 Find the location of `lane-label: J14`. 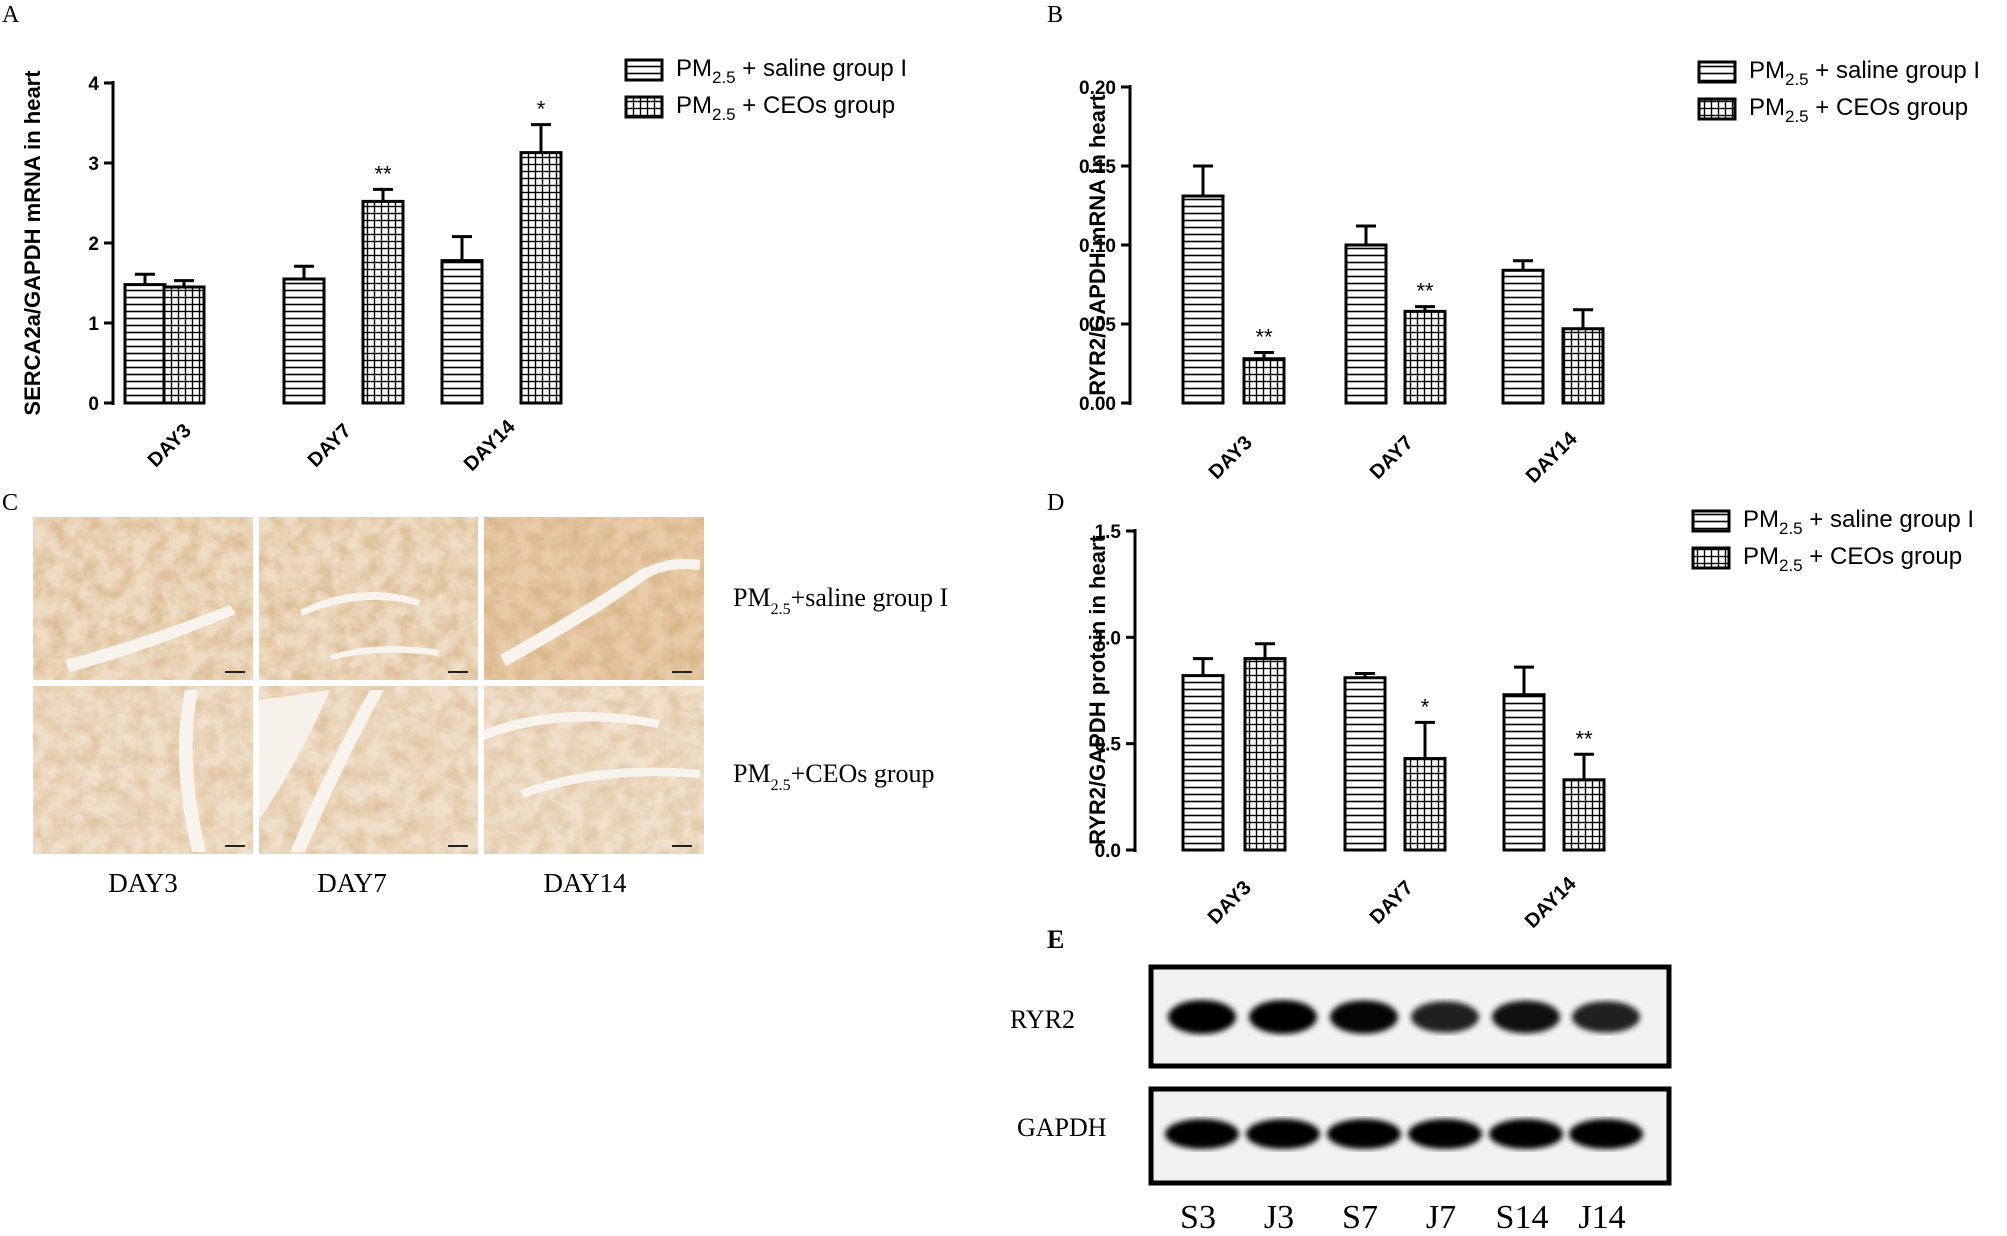

lane-label: J14 is located at coordinates (1601, 1217).